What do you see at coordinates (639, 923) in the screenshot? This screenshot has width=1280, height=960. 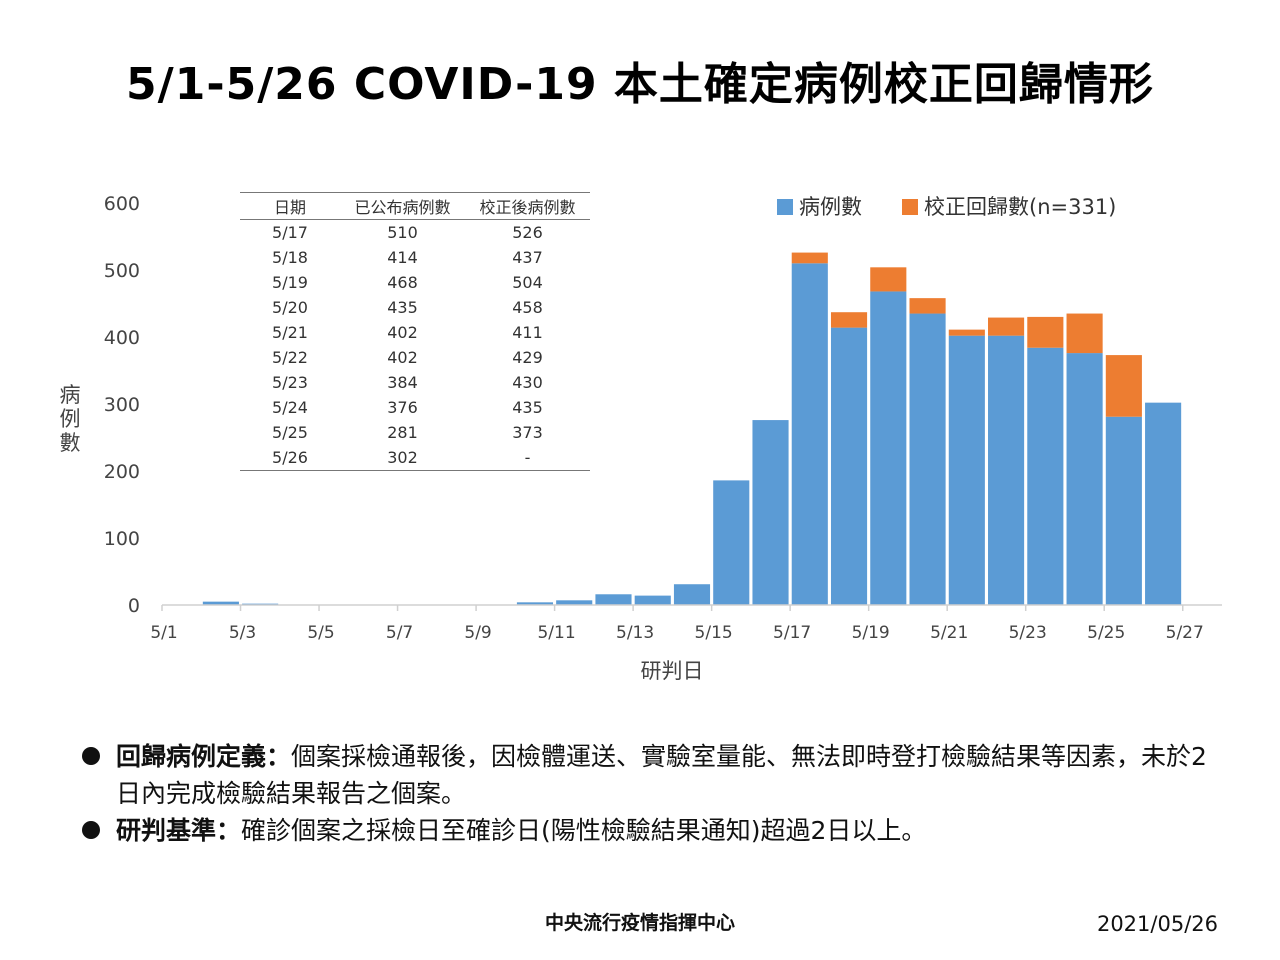 I see `footer-organization: 中央流行疫情指揮中心` at bounding box center [639, 923].